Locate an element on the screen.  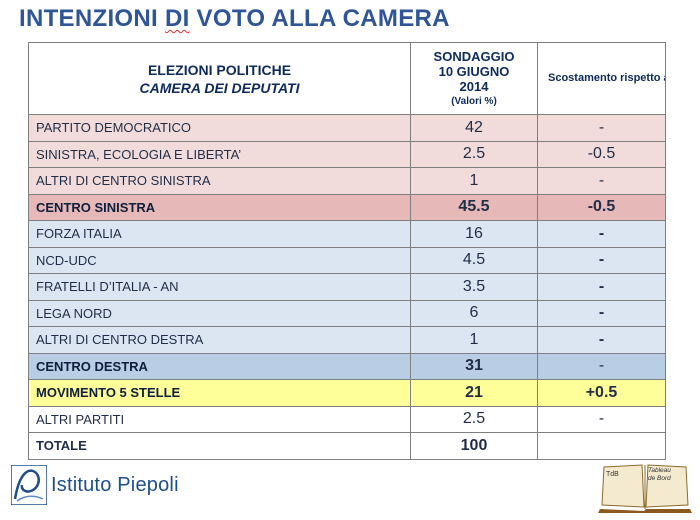
header-survey-line: 10 GIUGNO is located at coordinates (474, 71).